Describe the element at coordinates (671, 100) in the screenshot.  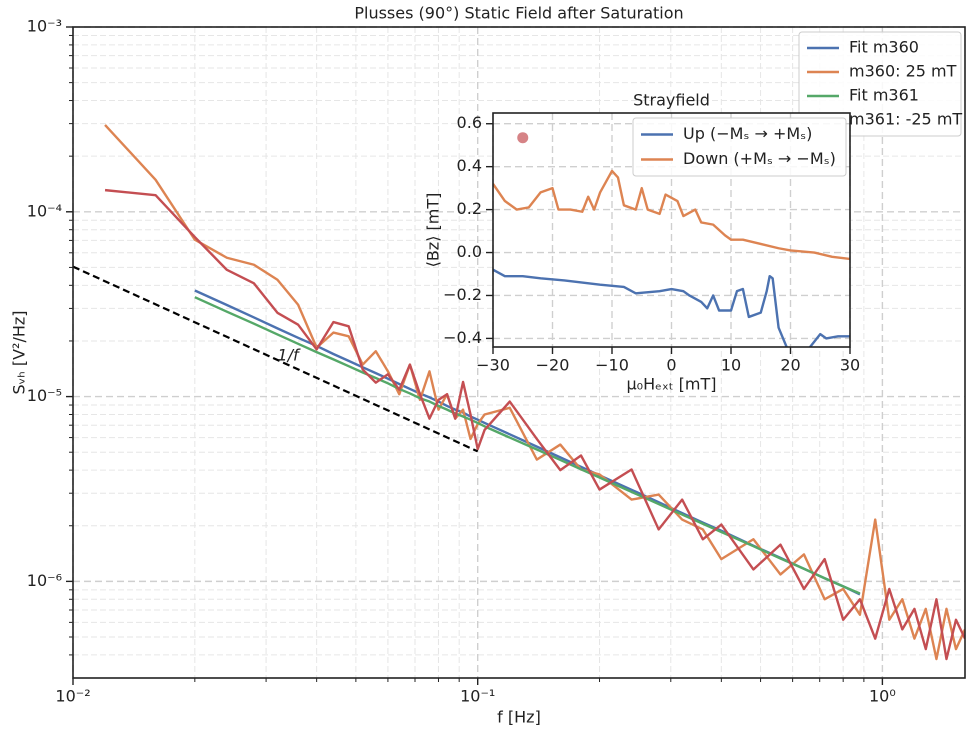
I see `chart-title: Strayfield` at that location.